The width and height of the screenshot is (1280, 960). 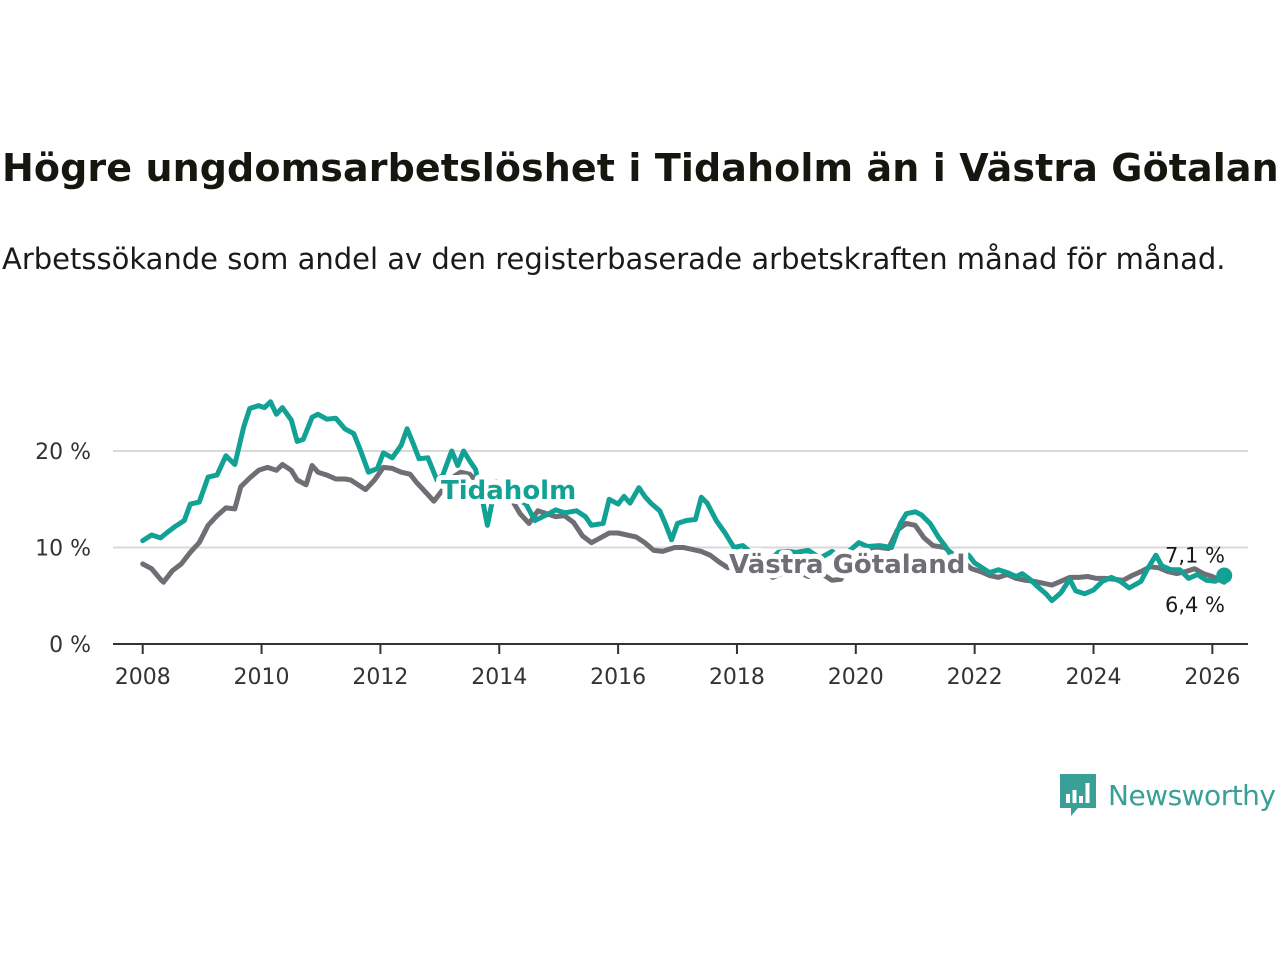 I want to click on bar-chart-speech-bubble-icon, so click(x=1078, y=795).